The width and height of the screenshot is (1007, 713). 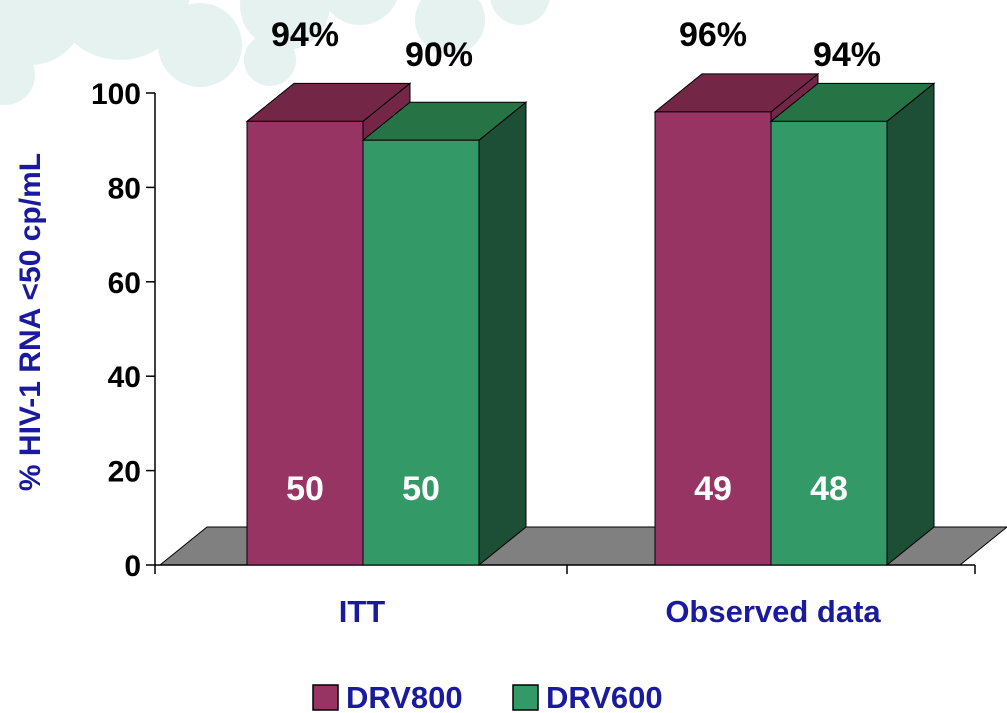 What do you see at coordinates (132, 566) in the screenshot?
I see `y-tick-label: 0` at bounding box center [132, 566].